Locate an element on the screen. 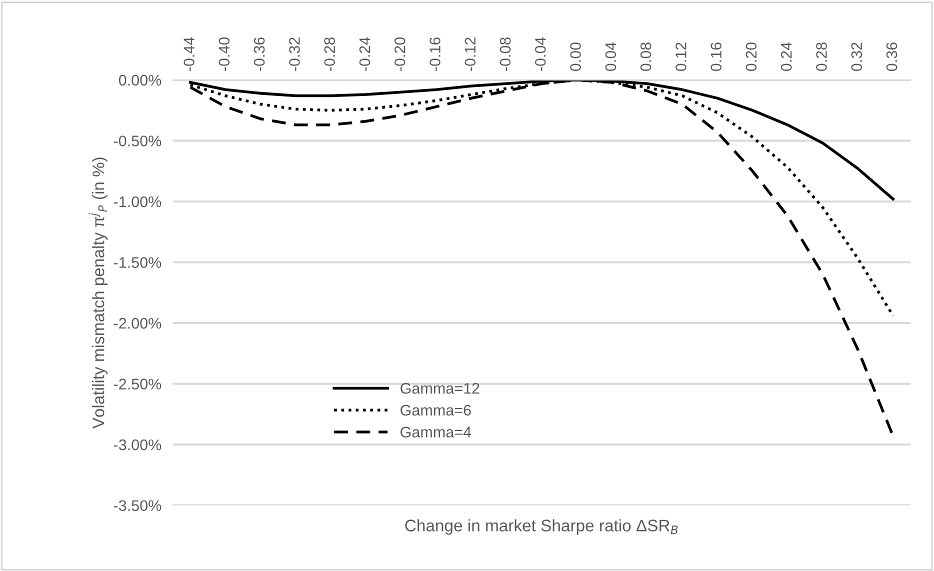  x-tick-label: -0.44 is located at coordinates (189, 54).